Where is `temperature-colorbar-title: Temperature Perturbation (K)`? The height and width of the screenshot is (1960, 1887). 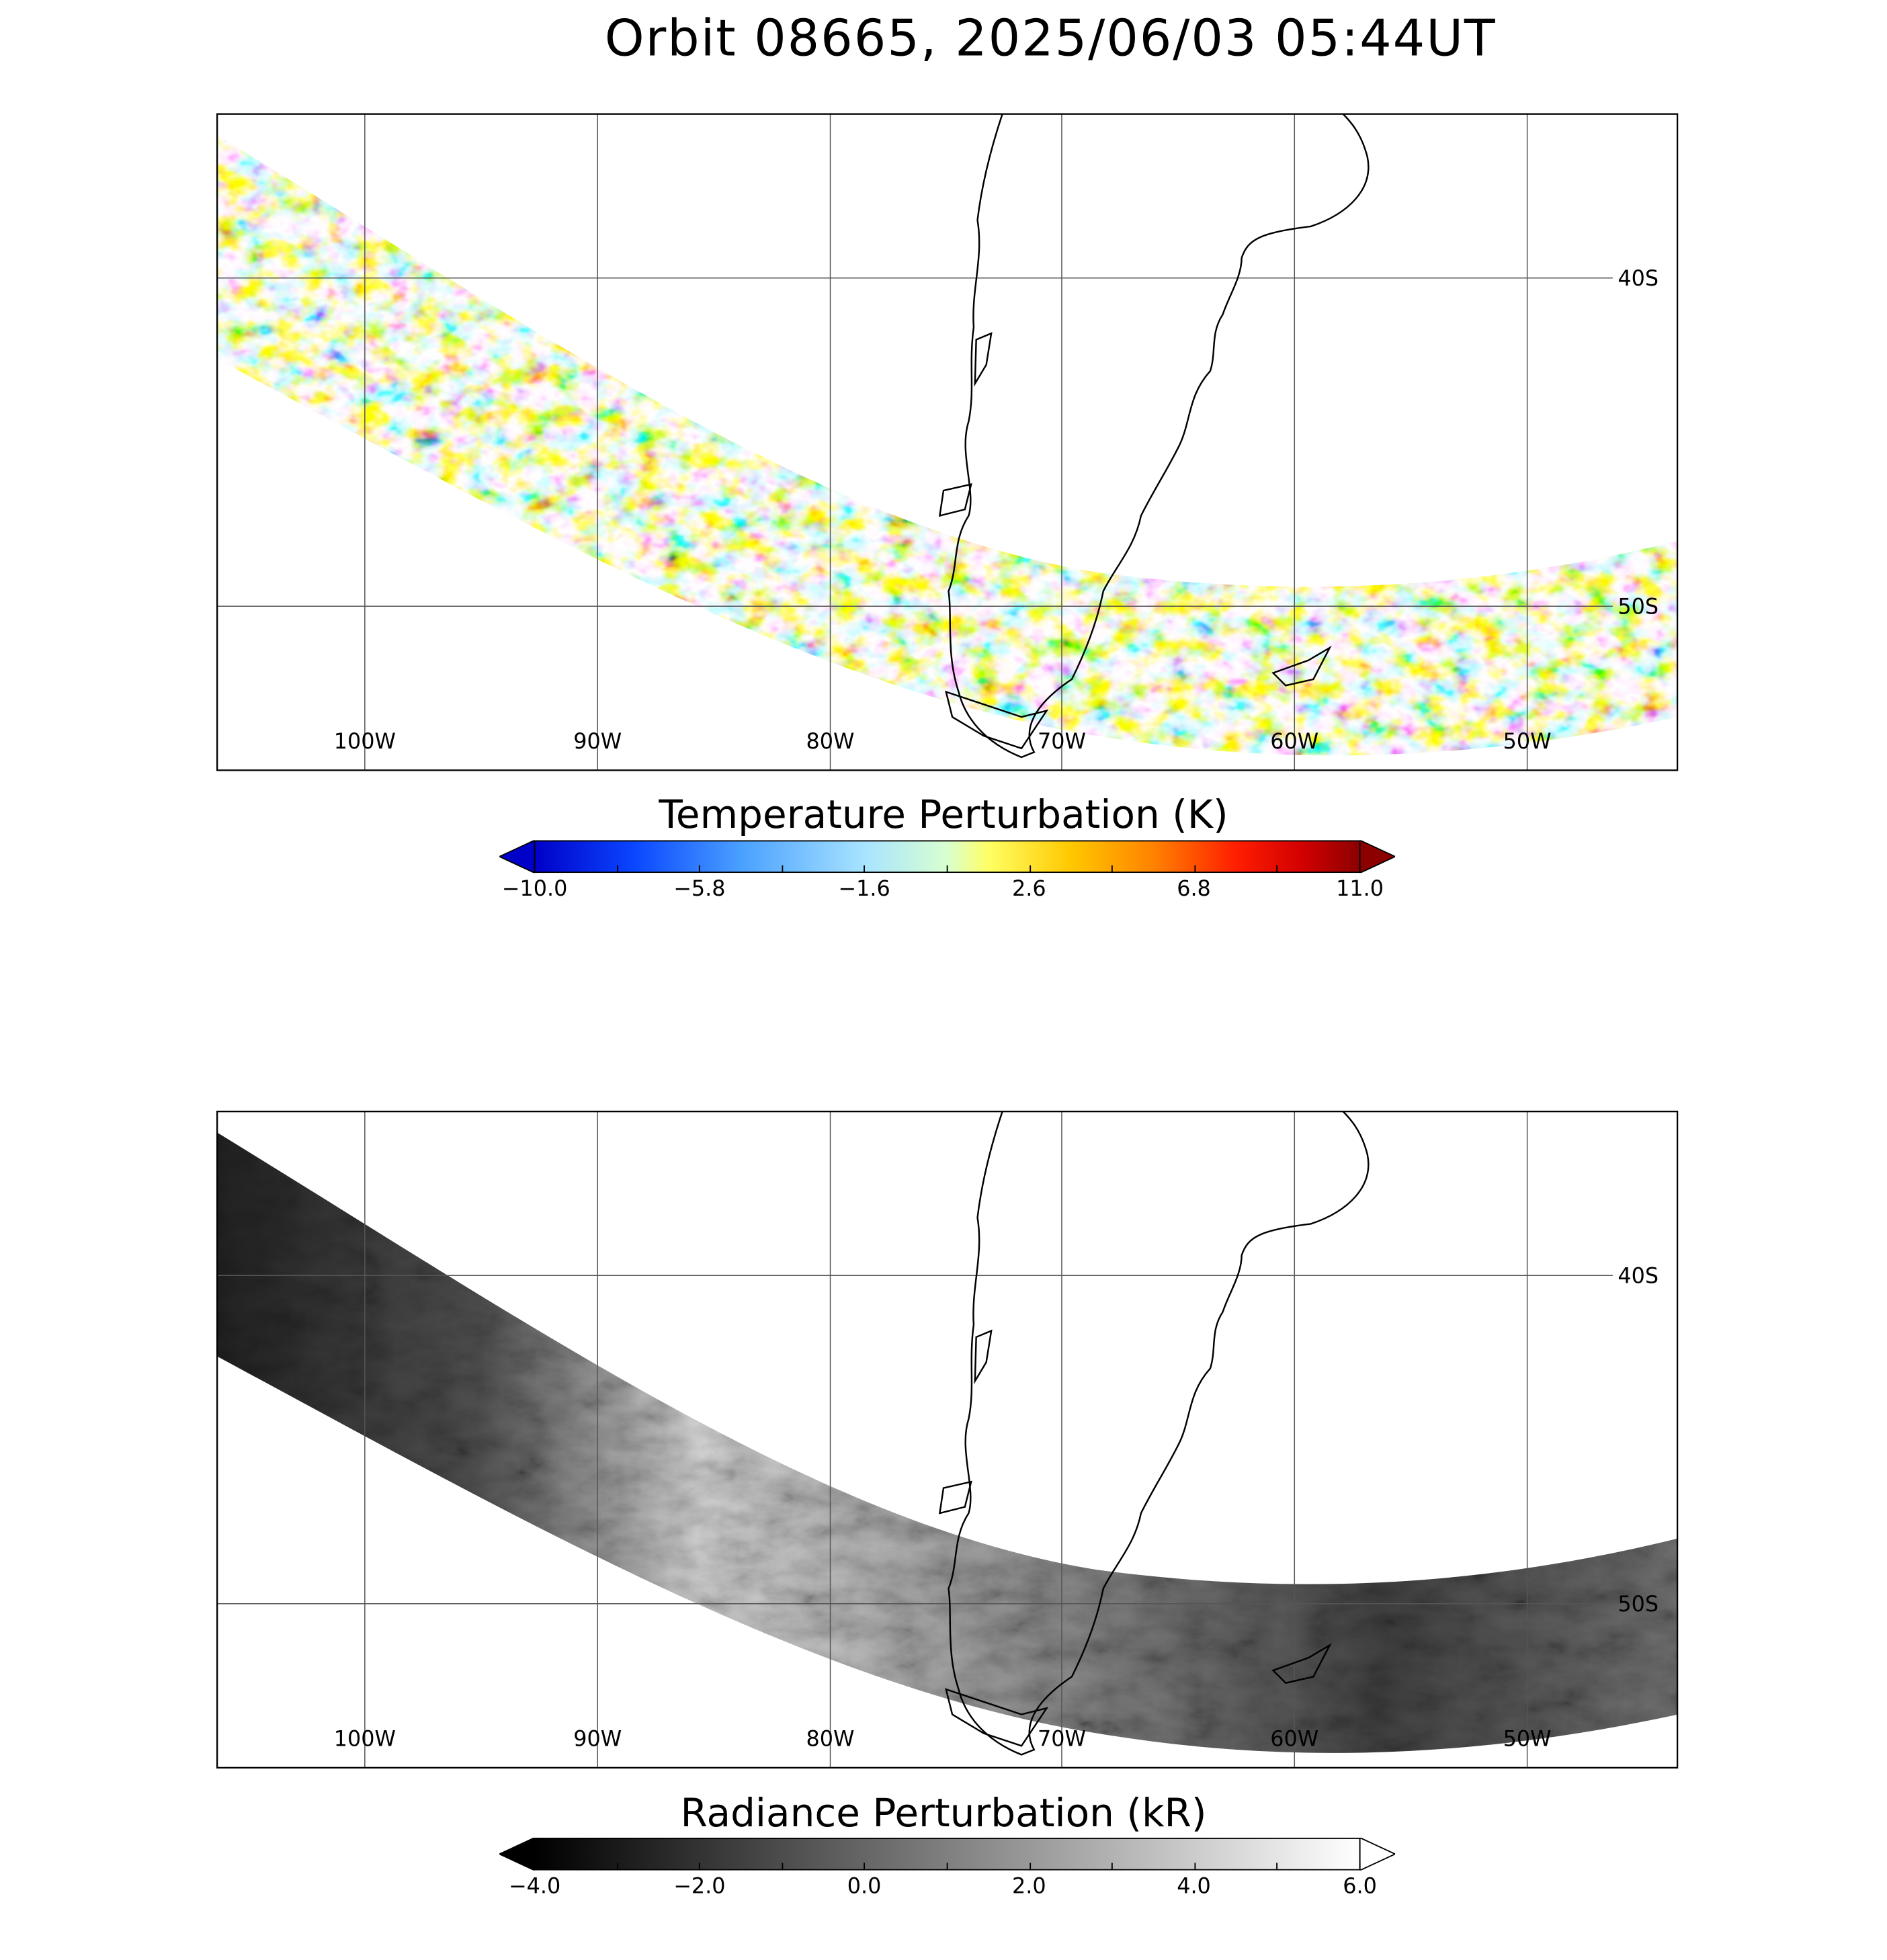 temperature-colorbar-title: Temperature Perturbation (K) is located at coordinates (944, 815).